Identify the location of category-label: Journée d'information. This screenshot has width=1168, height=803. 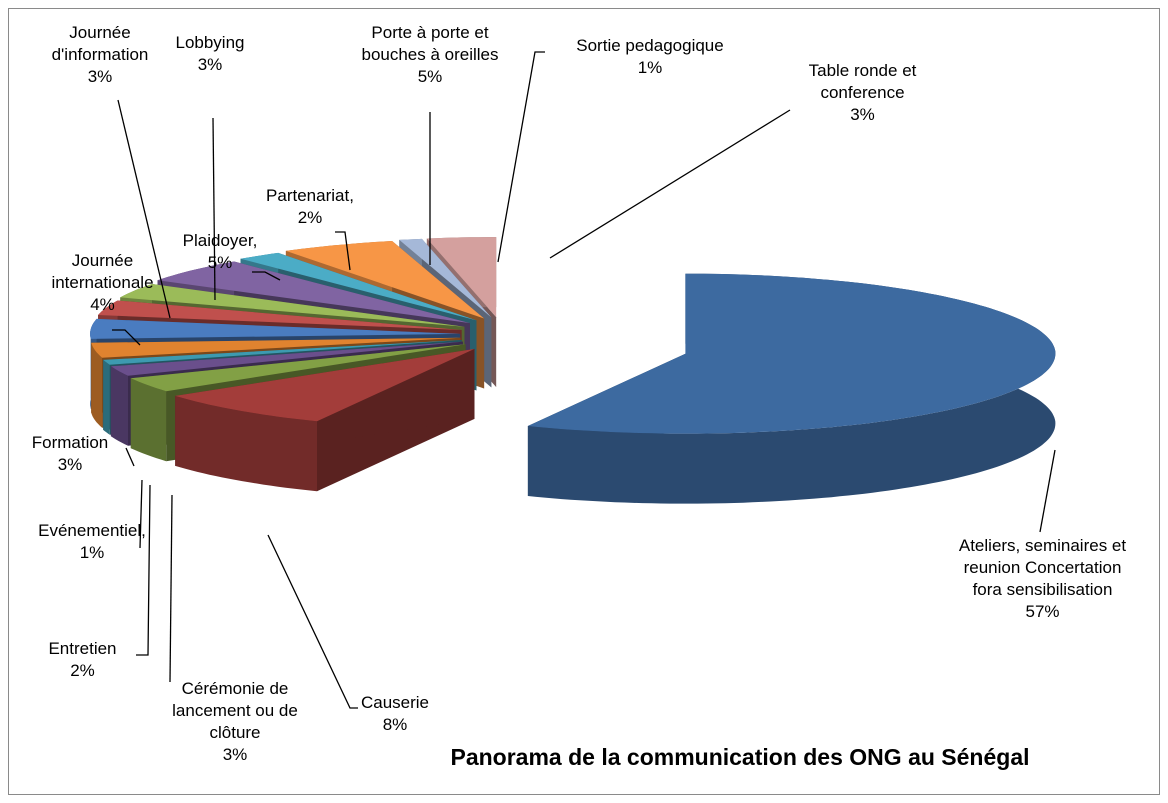
(100, 43).